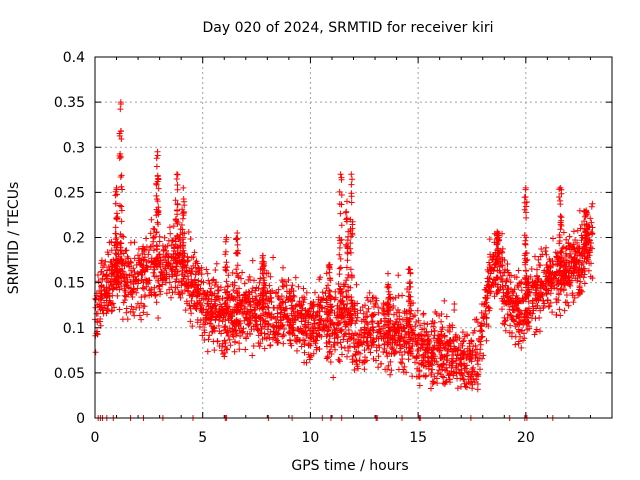 Image resolution: width=640 pixels, height=480 pixels. Describe the element at coordinates (418, 438) in the screenshot. I see `x-tick-label: 15` at that location.